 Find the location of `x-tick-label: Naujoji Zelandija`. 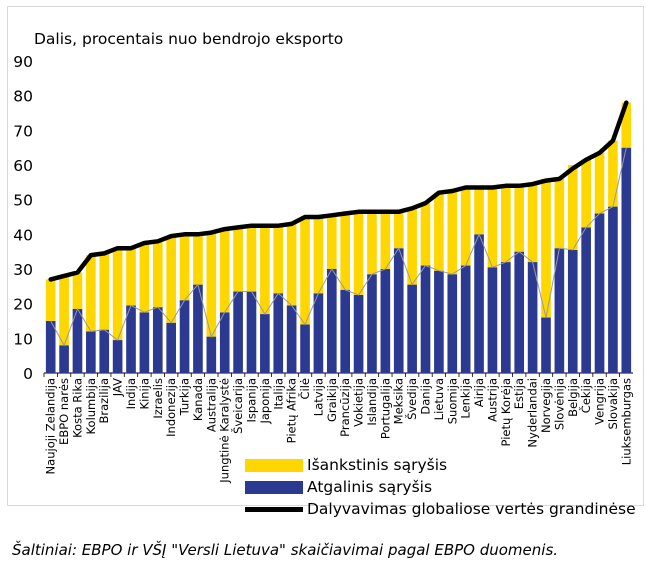

x-tick-label: Naujoji Zelandija is located at coordinates (51, 426).